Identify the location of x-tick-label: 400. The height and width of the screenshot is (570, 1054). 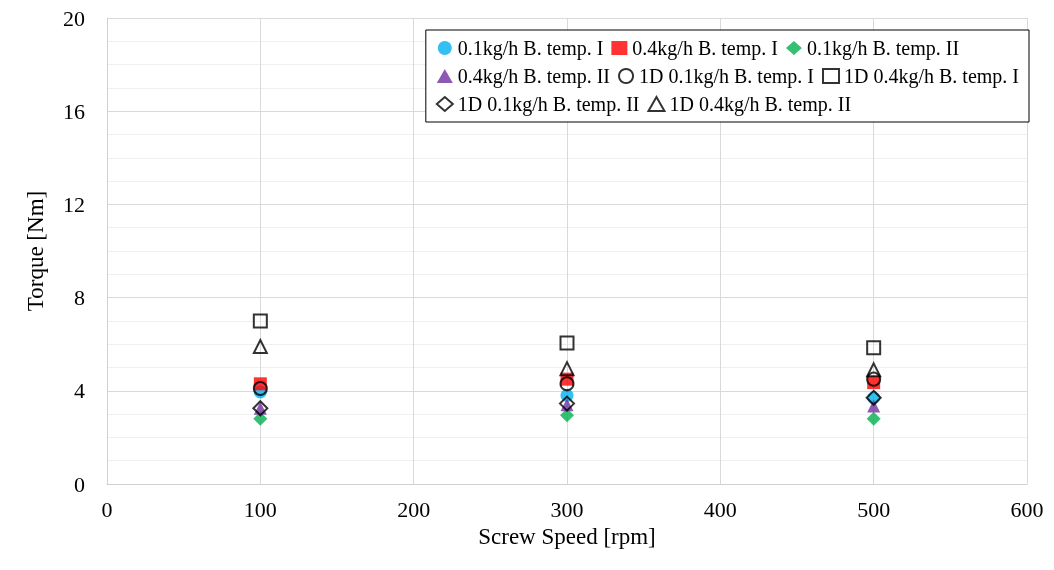
(720, 509).